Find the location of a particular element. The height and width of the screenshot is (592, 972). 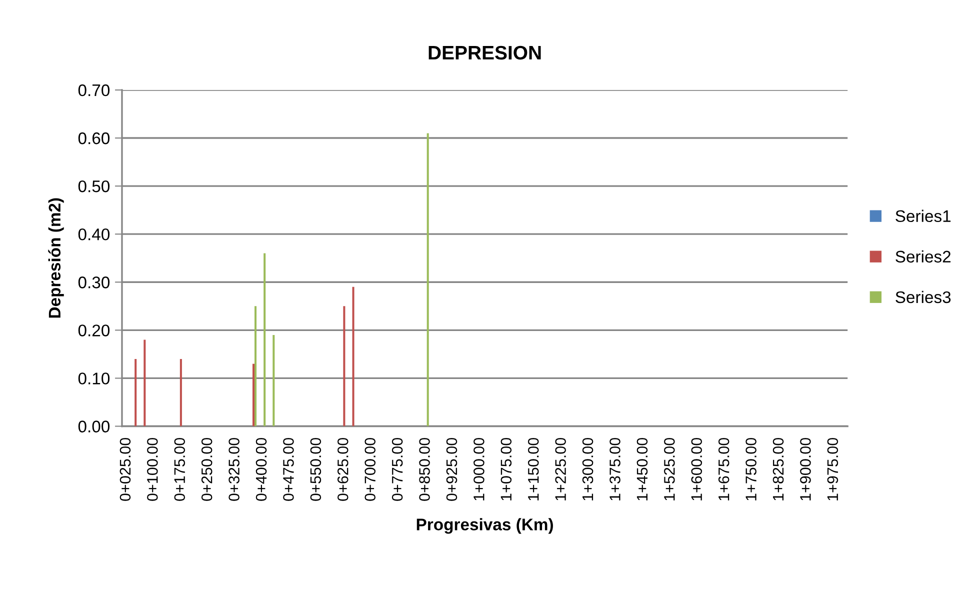

x-tick-label: 0+475.00 is located at coordinates (288, 469).